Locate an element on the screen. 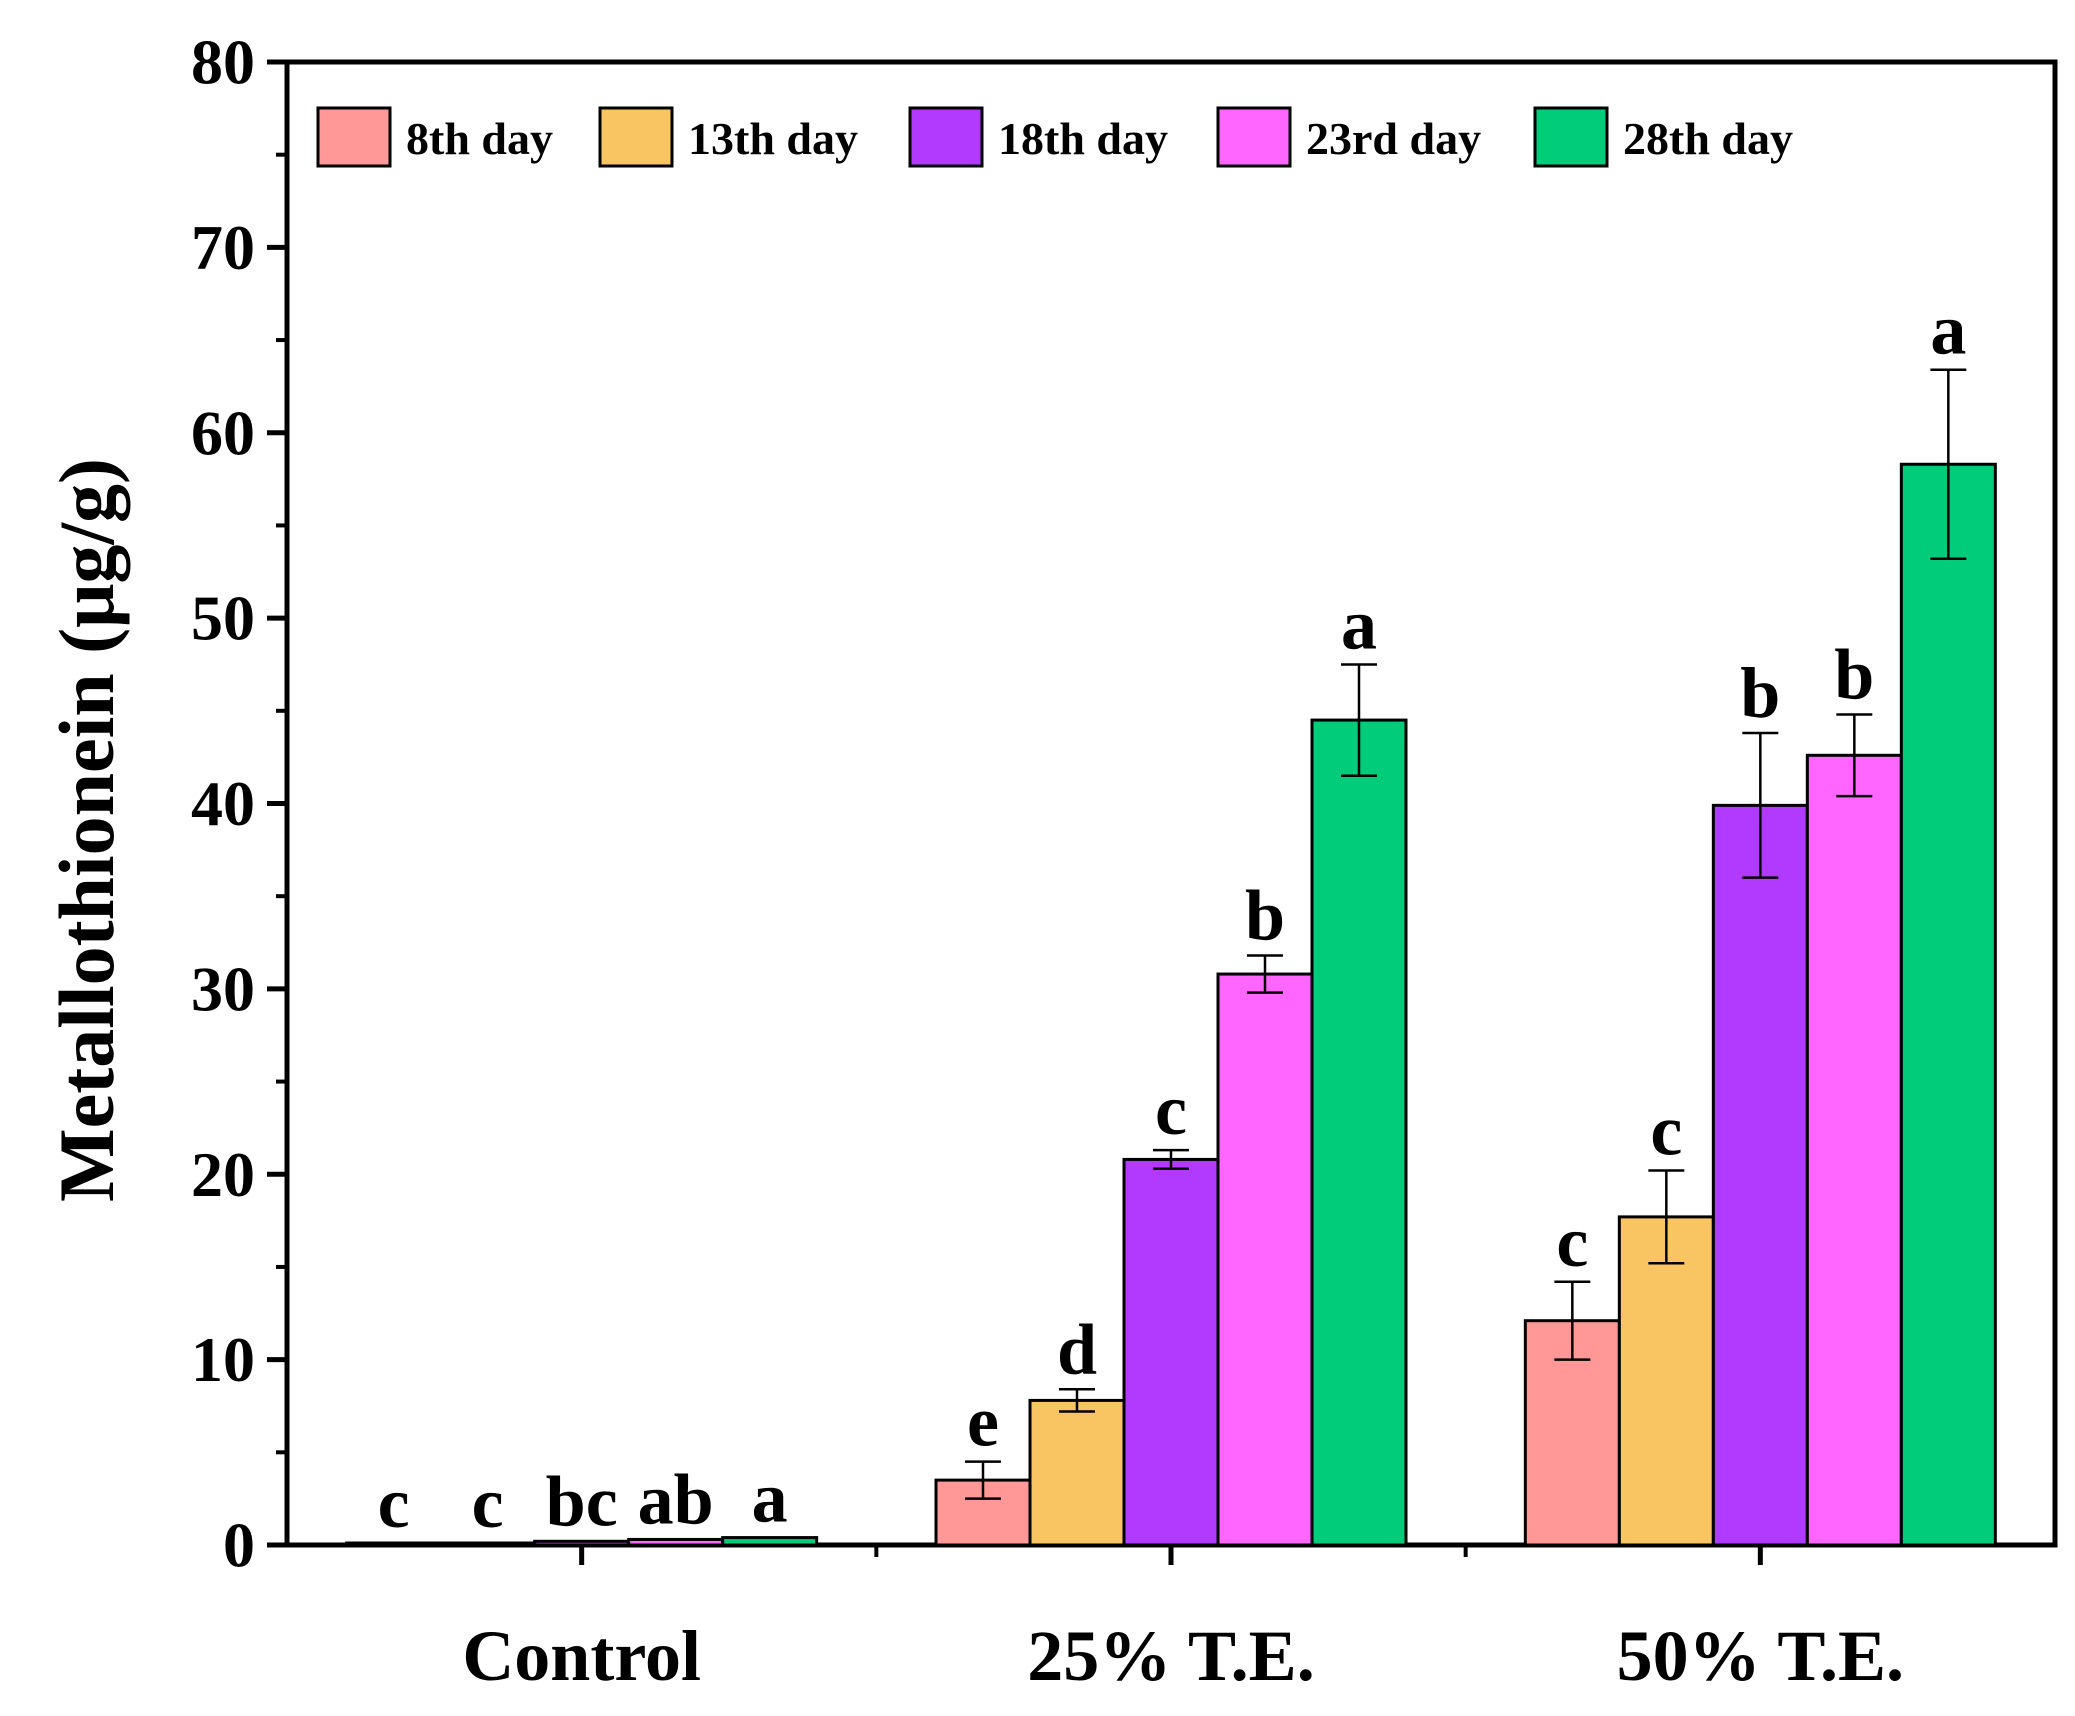 This screenshot has height=1716, width=2075. legend-label: 18th day is located at coordinates (1083, 138).